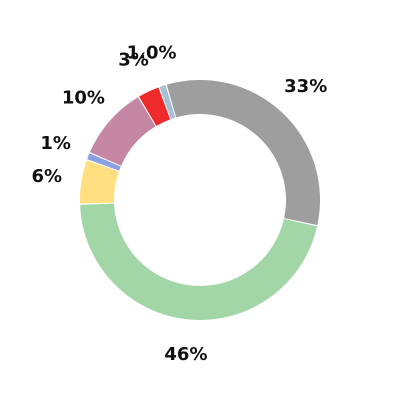  Describe the element at coordinates (185, 354) in the screenshot. I see `slice-label-2: 46%` at that location.